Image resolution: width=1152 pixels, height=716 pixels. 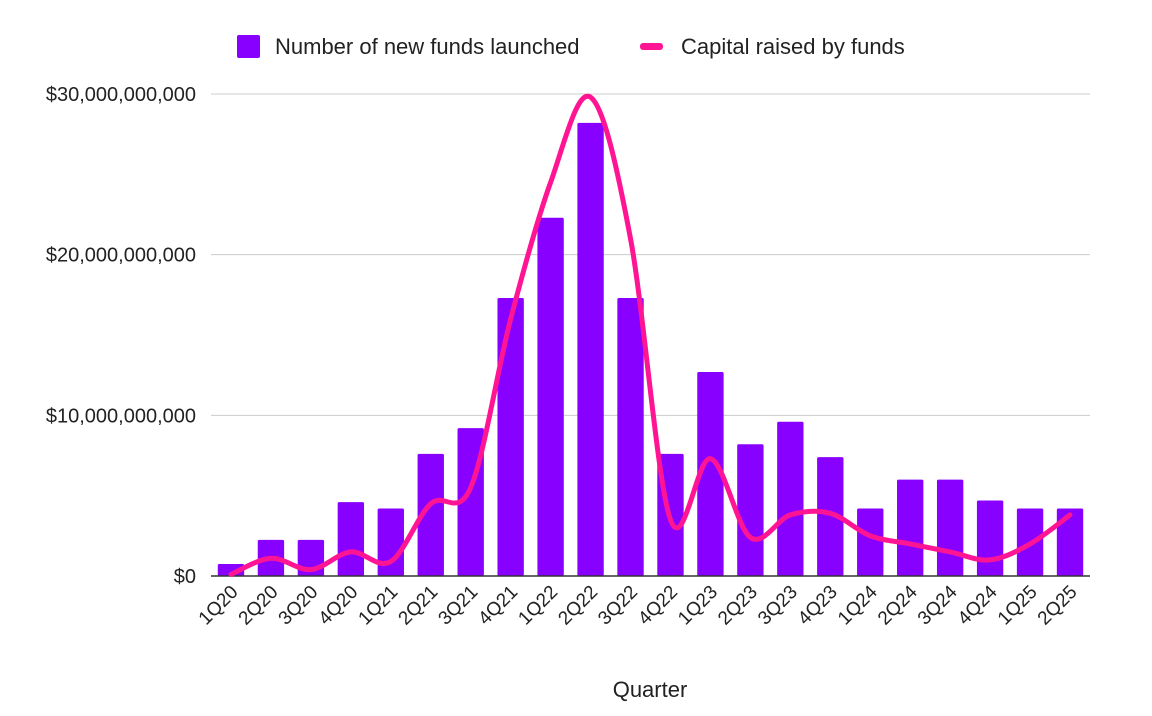 What do you see at coordinates (1070, 542) in the screenshot?
I see `bar-2Q25` at bounding box center [1070, 542].